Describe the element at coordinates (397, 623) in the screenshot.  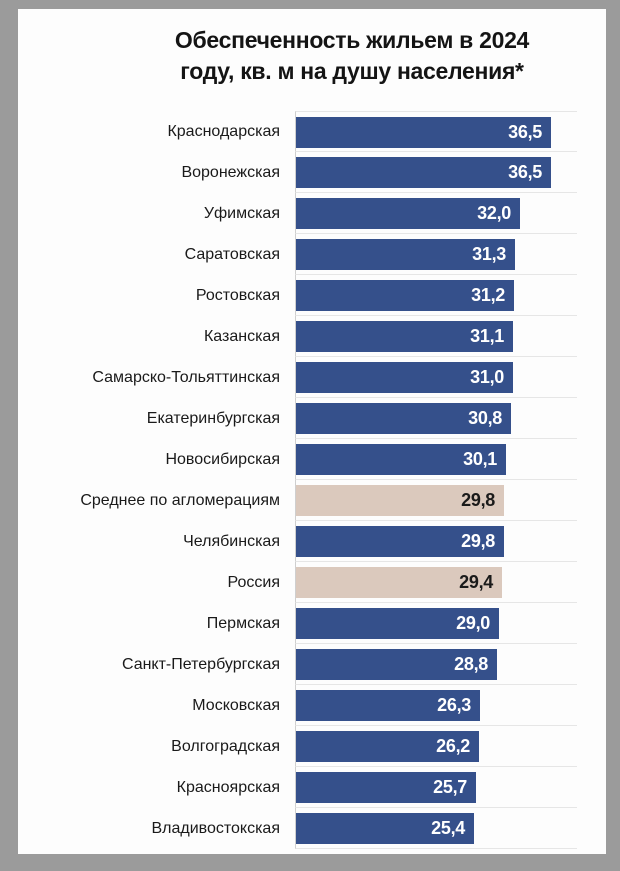
I see `value-bar: 29,0` at that location.